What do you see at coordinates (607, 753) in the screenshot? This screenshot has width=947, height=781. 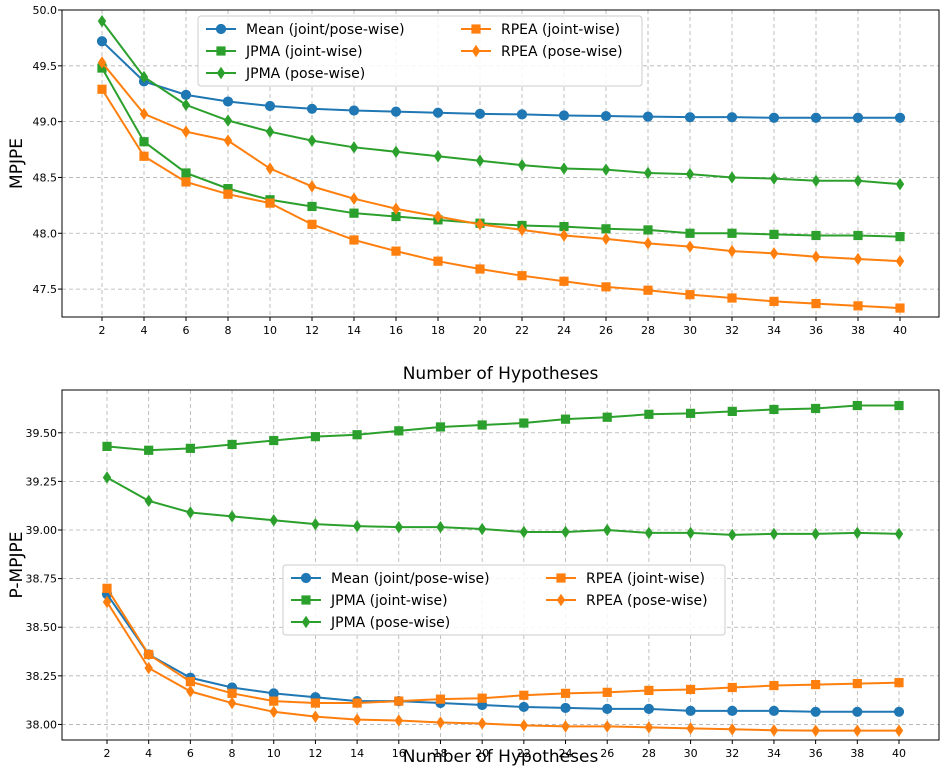 I see `x-tick-label: 26` at bounding box center [607, 753].